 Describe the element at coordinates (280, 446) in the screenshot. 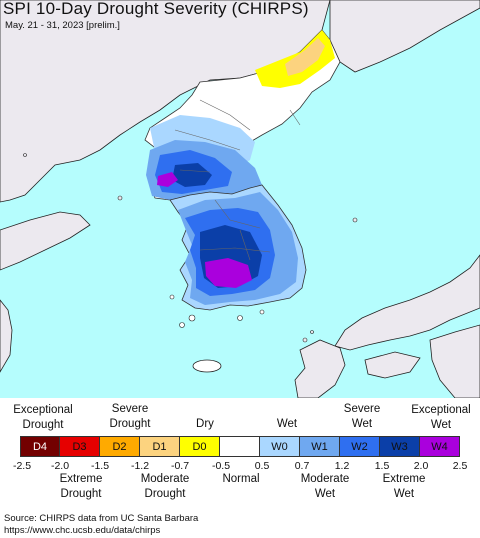

I see `legend-box-w0: W0` at that location.